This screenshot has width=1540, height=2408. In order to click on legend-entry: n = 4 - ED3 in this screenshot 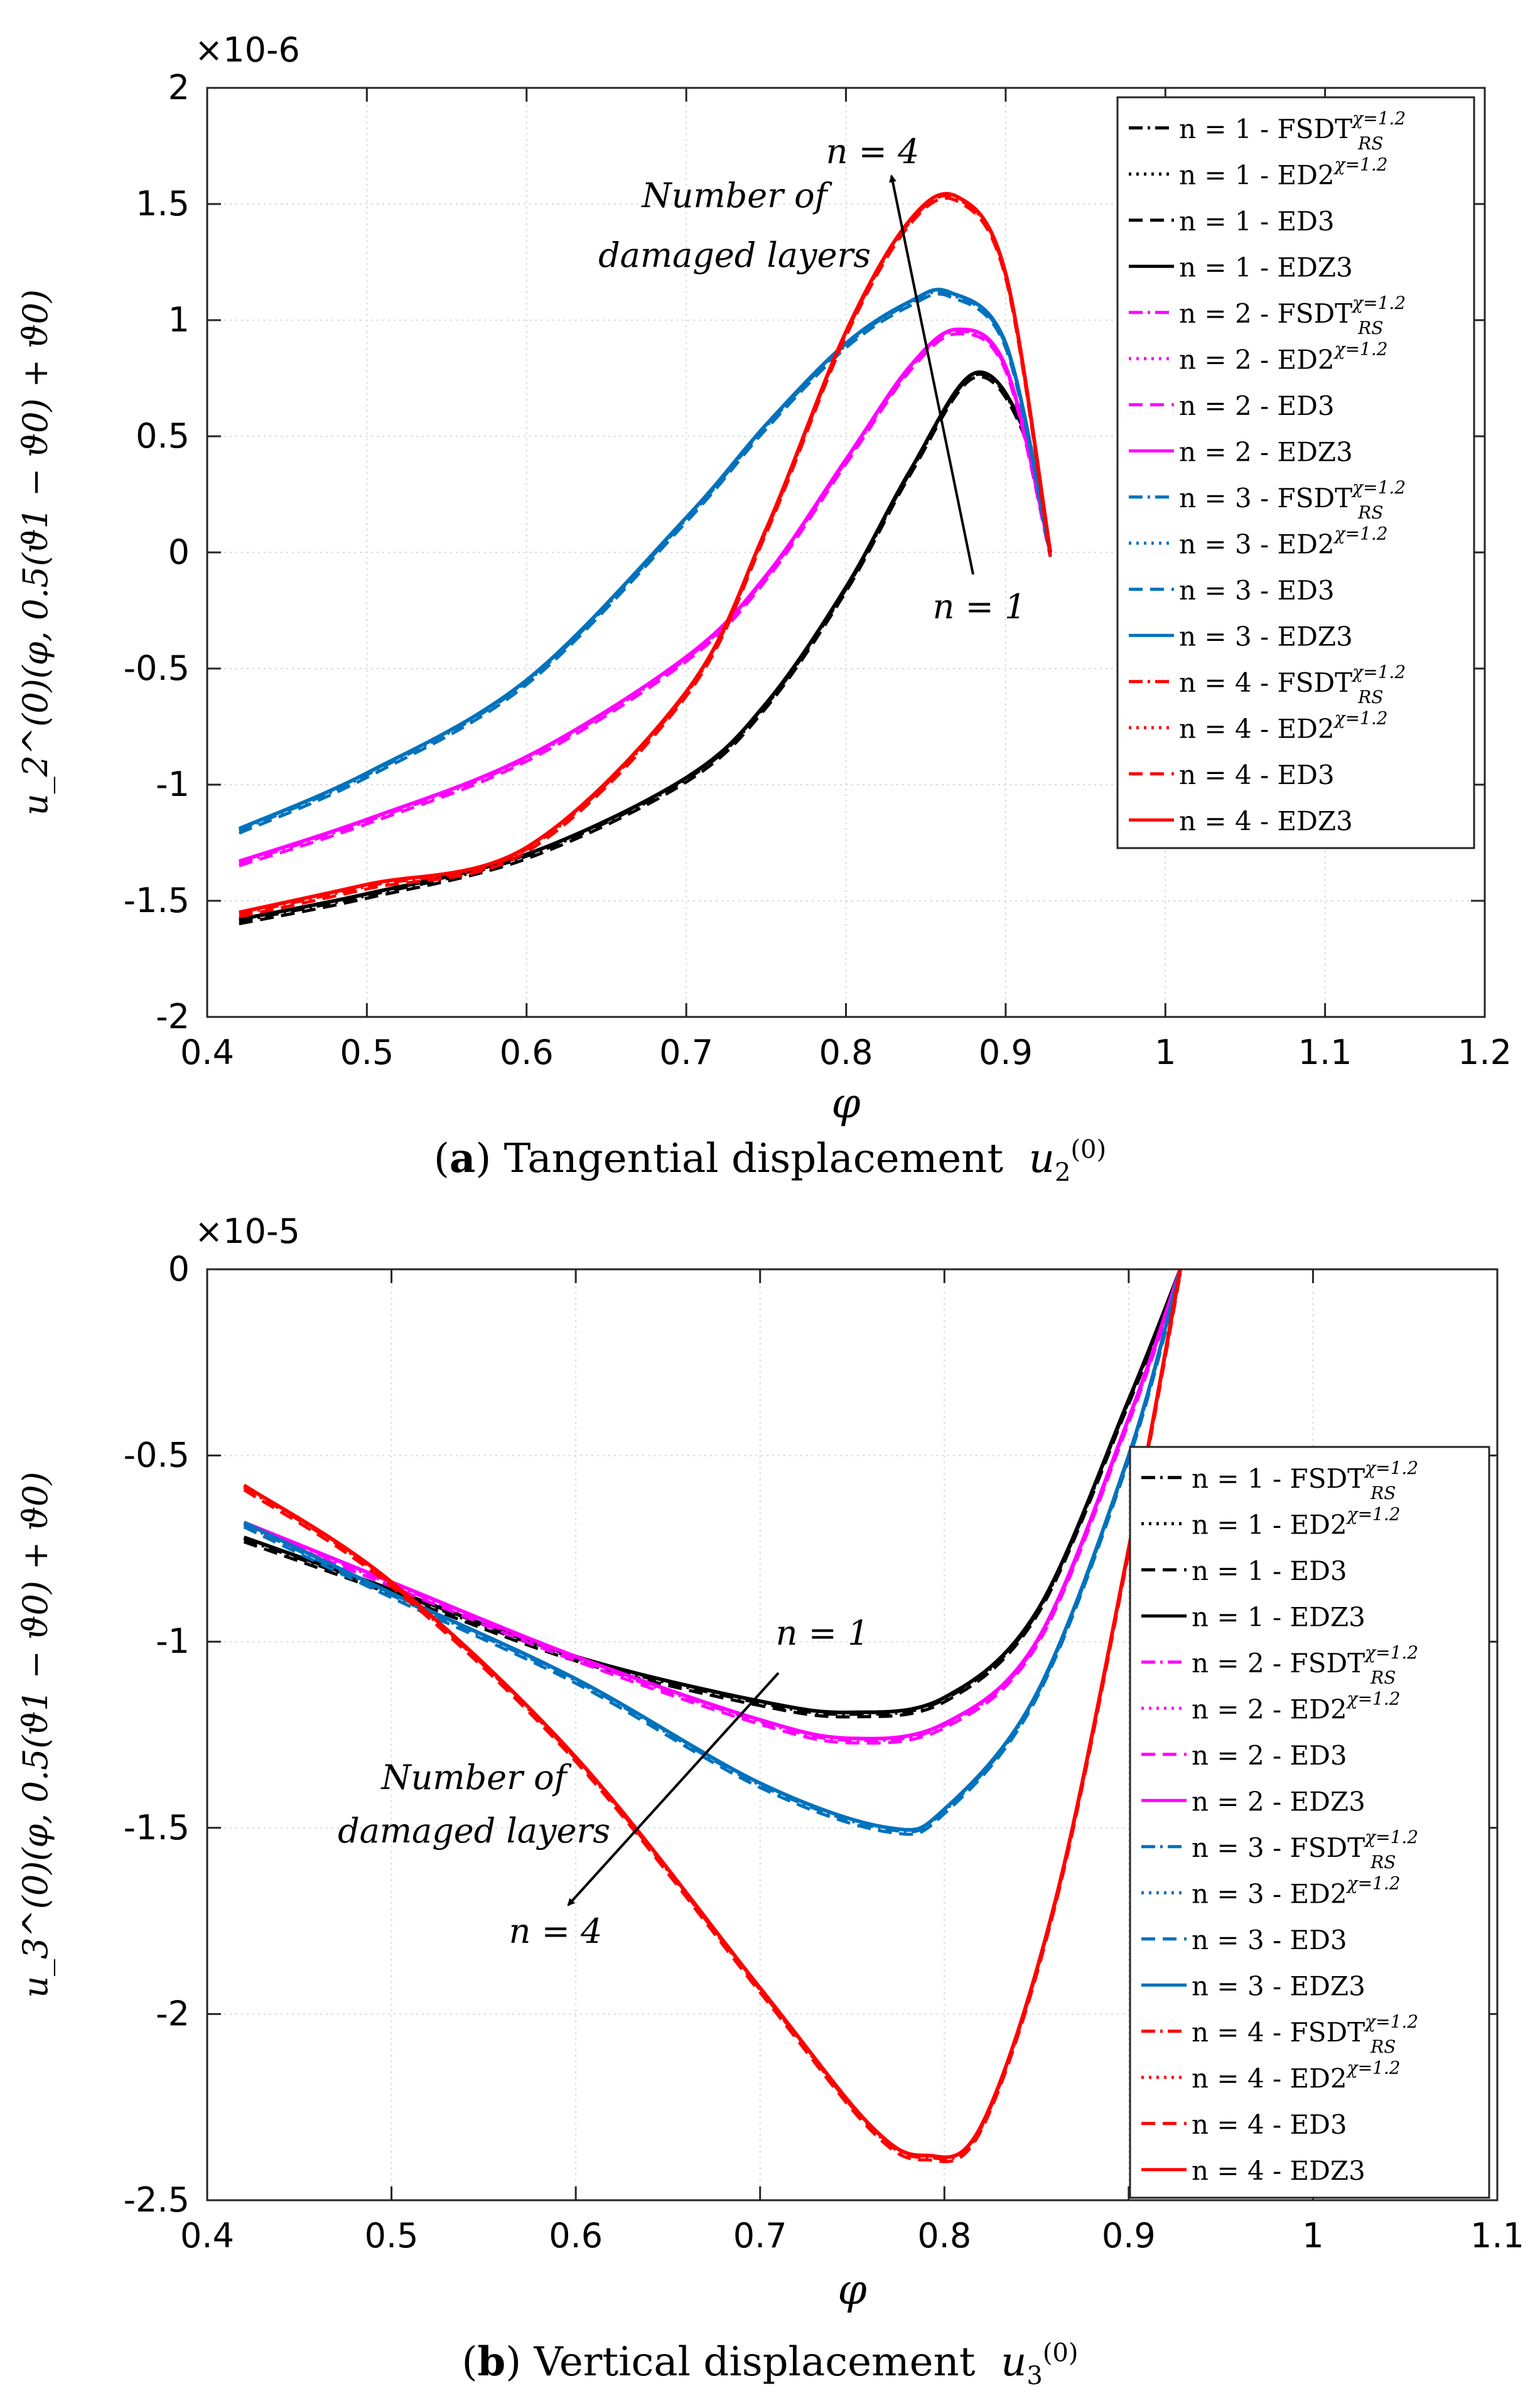, I will do `click(1244, 2124)`.